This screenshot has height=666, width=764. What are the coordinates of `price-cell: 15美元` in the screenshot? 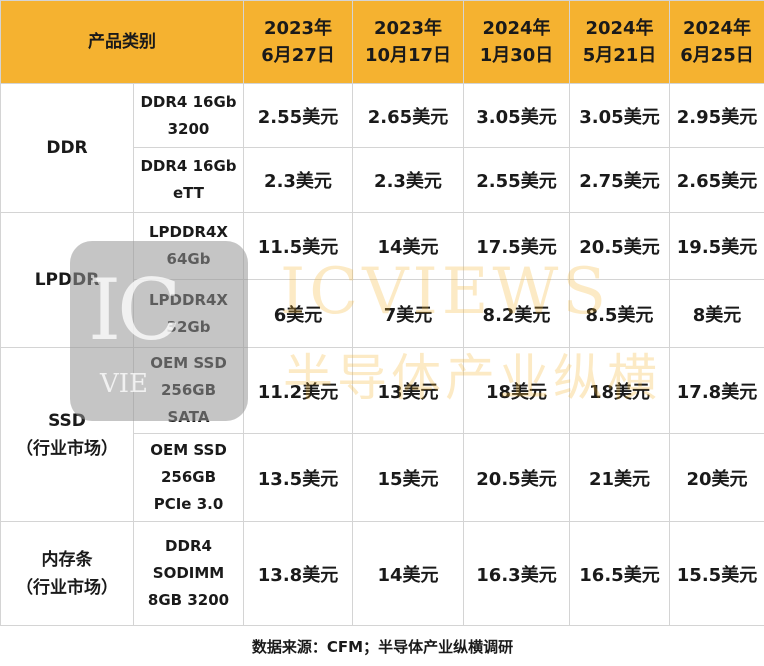 It's located at (408, 478).